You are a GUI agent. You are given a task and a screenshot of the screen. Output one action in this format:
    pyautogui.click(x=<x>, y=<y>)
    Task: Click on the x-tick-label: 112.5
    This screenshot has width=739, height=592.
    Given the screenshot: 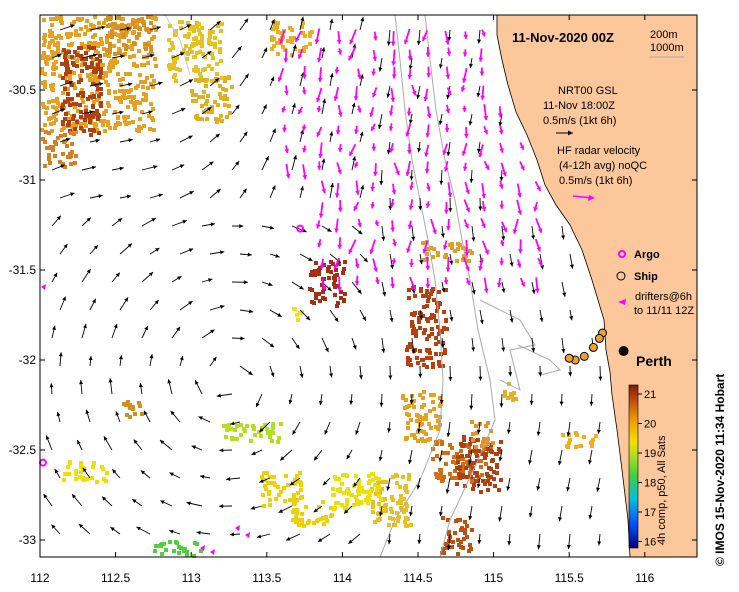 What is the action you would take?
    pyautogui.click(x=115, y=578)
    